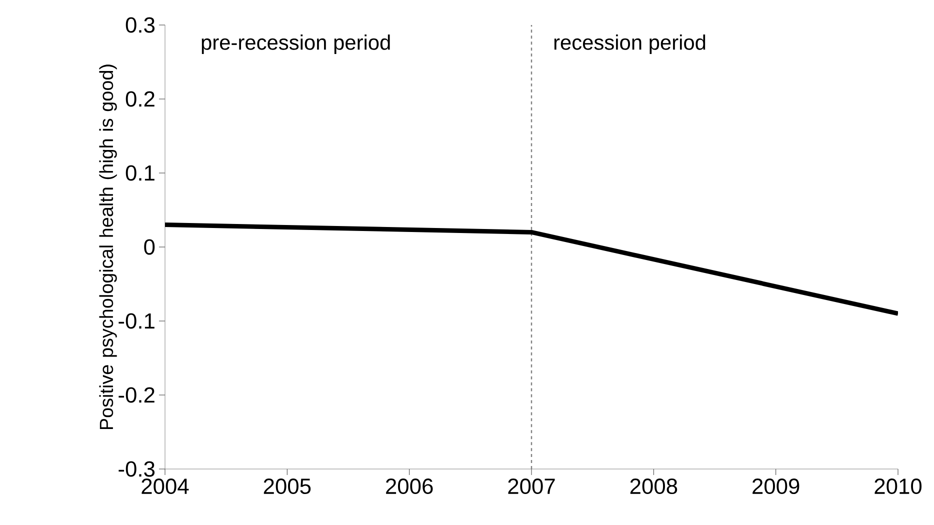 The height and width of the screenshot is (525, 934). What do you see at coordinates (296, 44) in the screenshot?
I see `annotation: pre-recession period` at bounding box center [296, 44].